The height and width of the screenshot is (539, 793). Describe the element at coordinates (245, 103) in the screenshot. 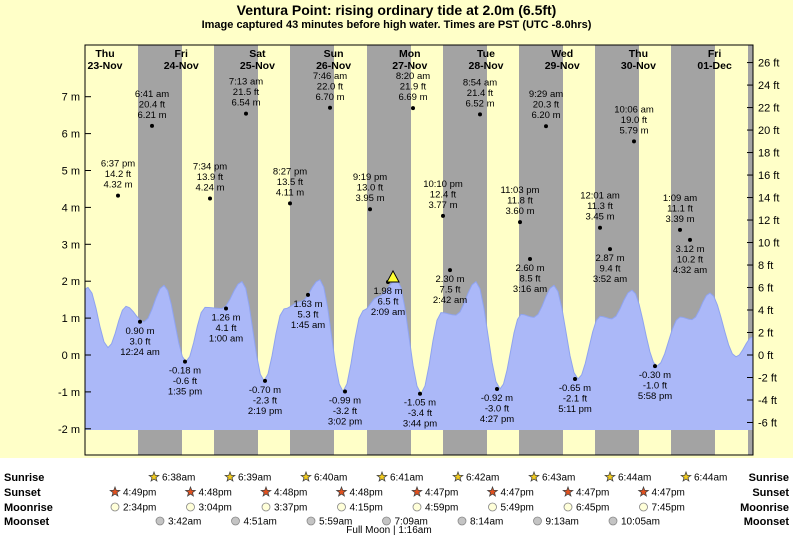

I see `tide-event-text: 6.54 m` at that location.